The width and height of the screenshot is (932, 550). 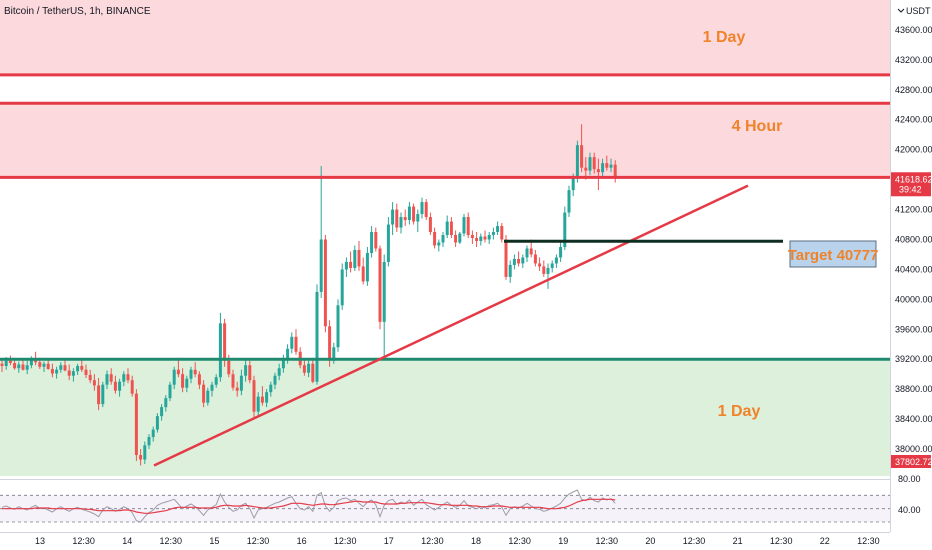 I want to click on price-tick-label: 40000.00, so click(x=913, y=299).